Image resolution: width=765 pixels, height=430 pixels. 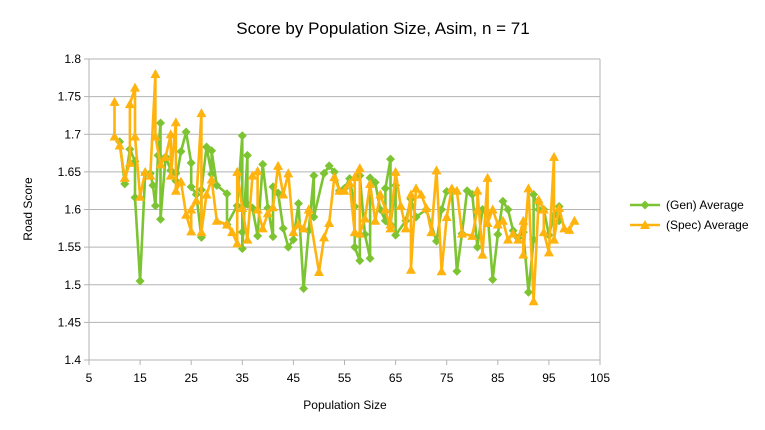 I want to click on y-tick-label: 1.55, so click(x=70, y=247).